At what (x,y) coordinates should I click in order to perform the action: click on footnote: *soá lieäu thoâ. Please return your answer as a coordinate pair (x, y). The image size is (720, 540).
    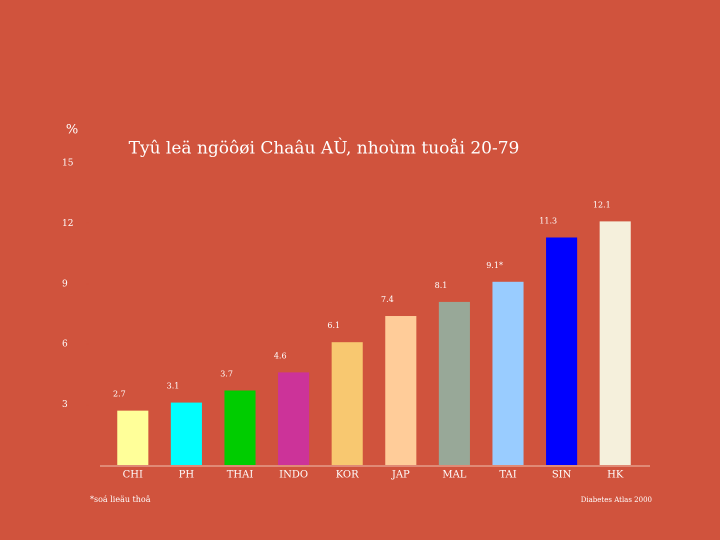
    Looking at the image, I should click on (120, 499).